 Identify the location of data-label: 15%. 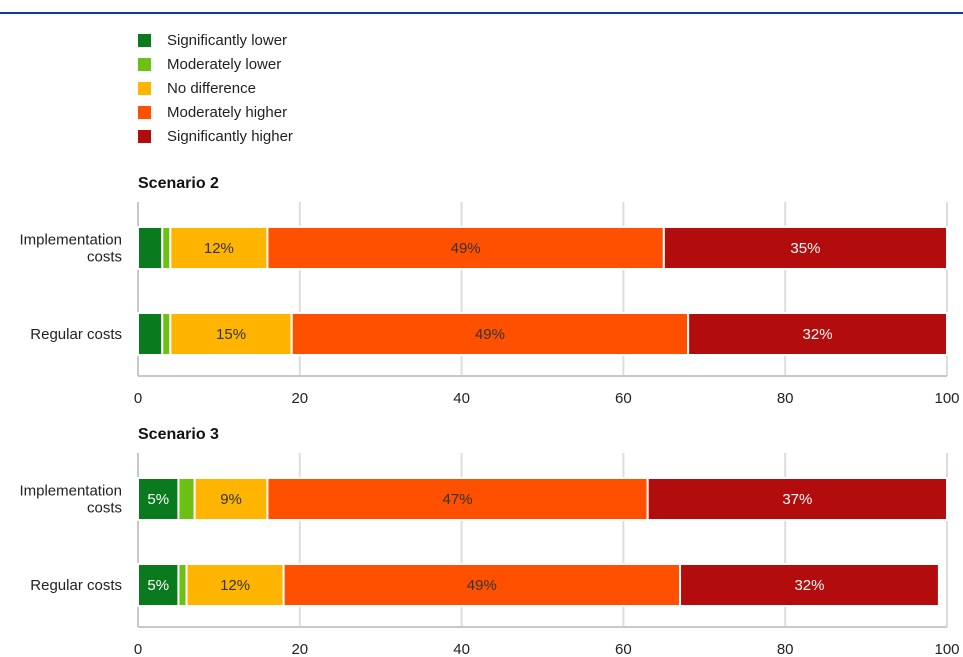
(231, 334).